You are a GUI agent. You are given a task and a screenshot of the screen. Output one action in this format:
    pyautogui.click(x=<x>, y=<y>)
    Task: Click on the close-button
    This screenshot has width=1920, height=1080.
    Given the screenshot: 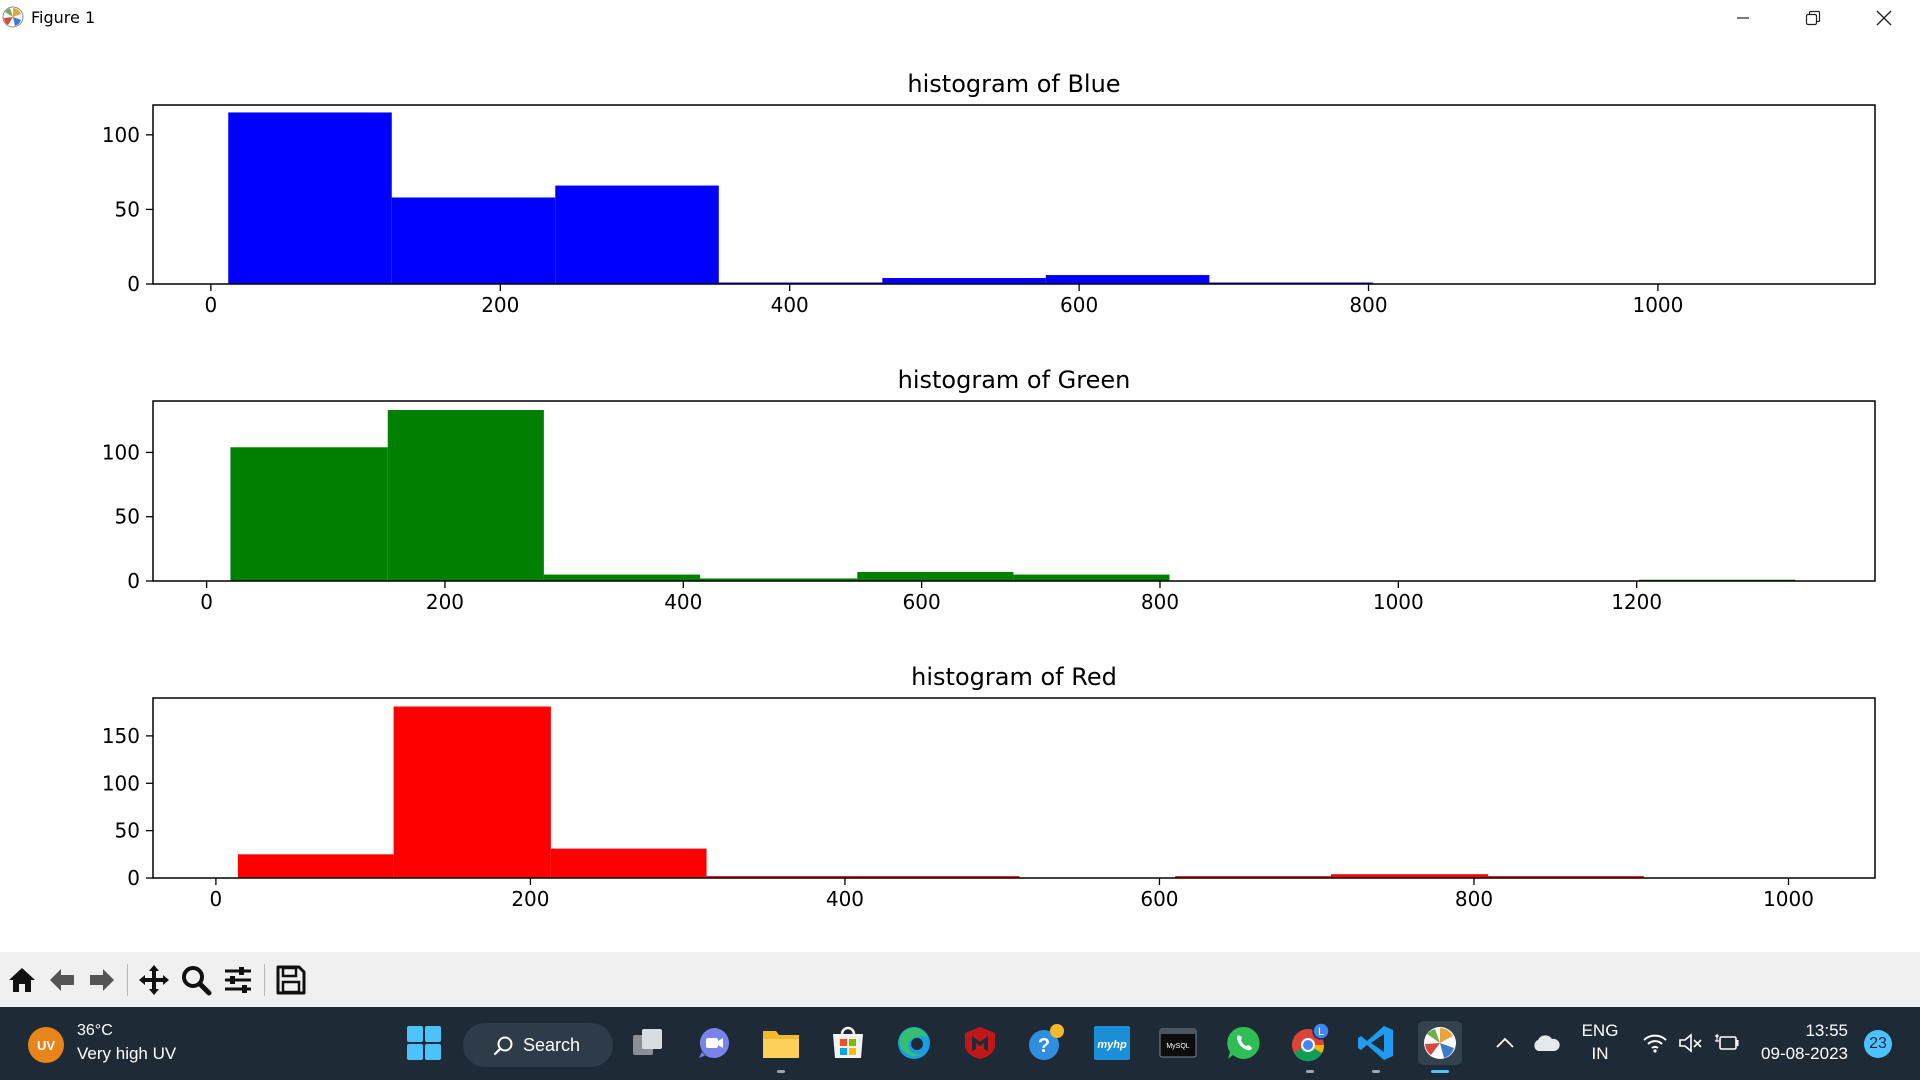 What is the action you would take?
    pyautogui.click(x=1884, y=18)
    